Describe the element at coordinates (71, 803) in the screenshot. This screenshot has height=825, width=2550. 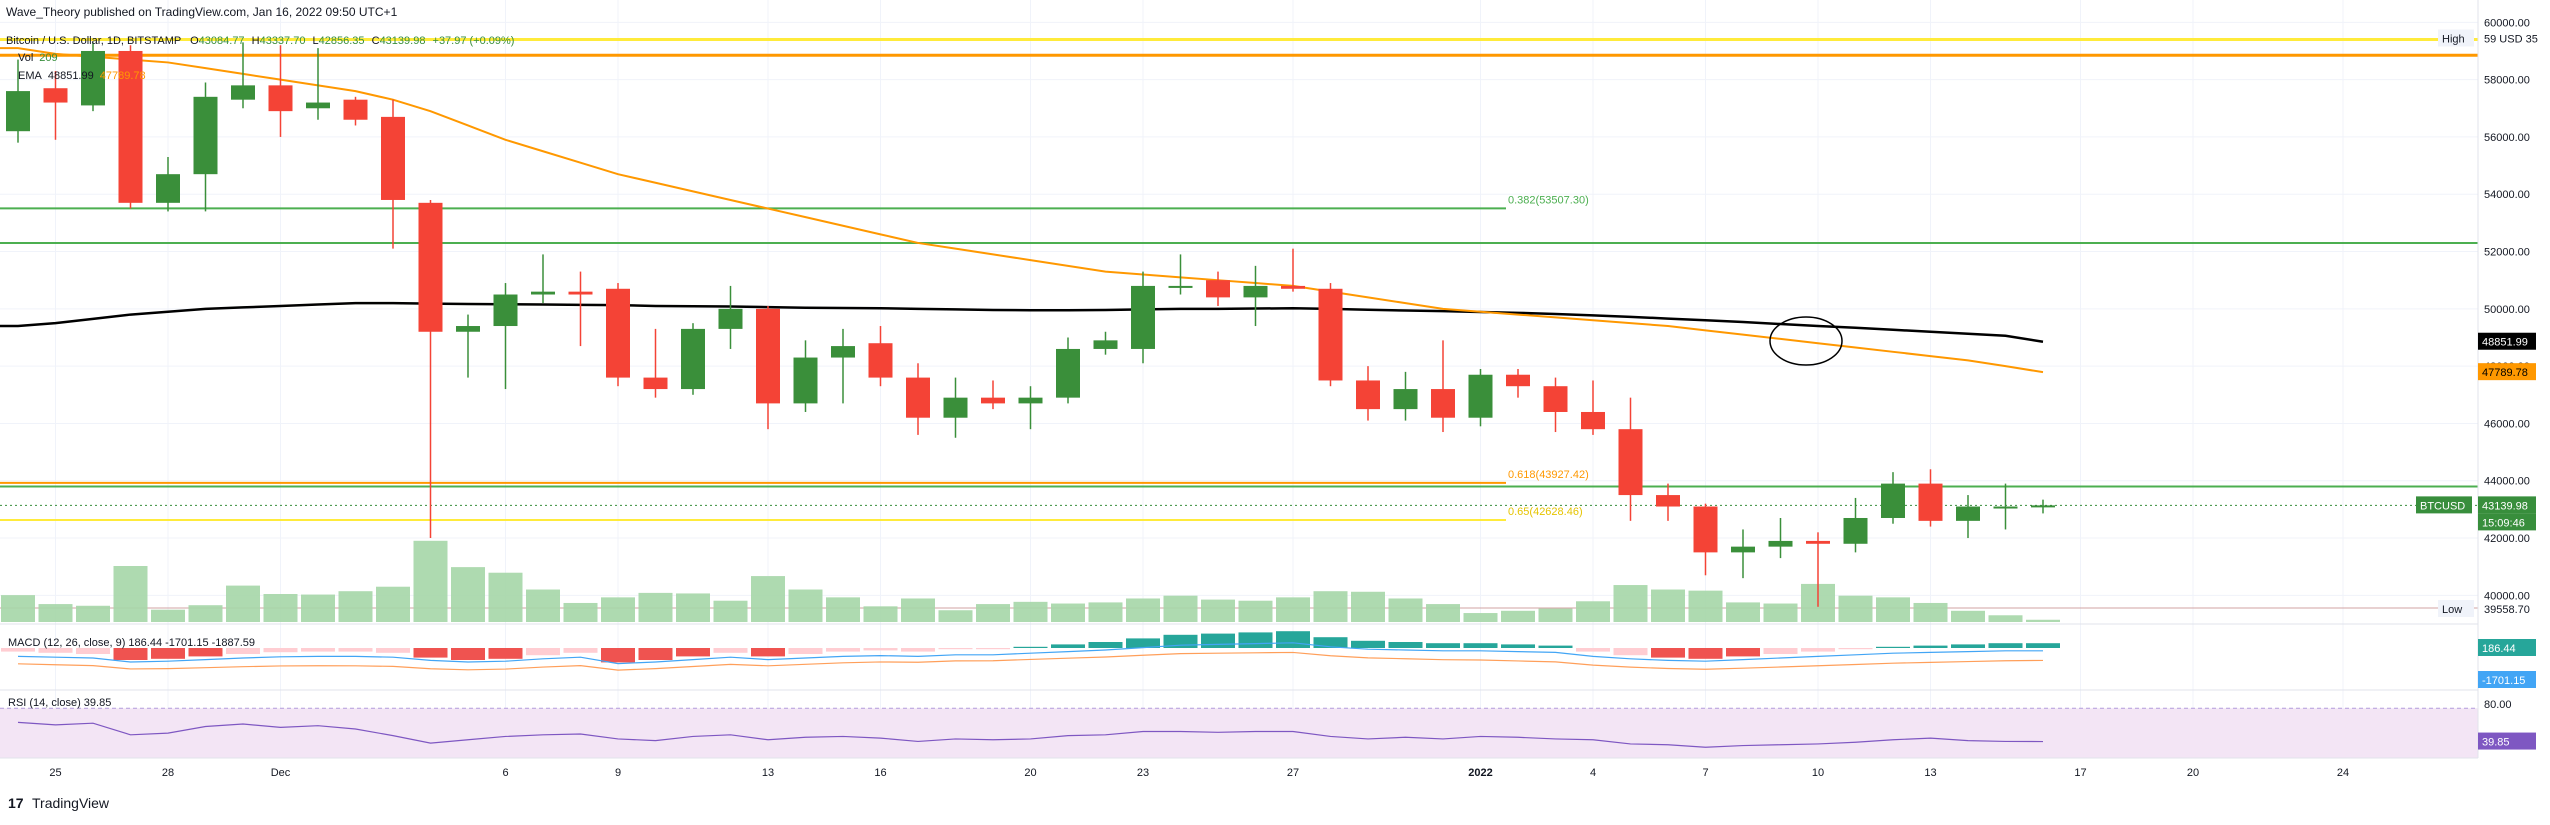
I see `brand-name: TradingView` at that location.